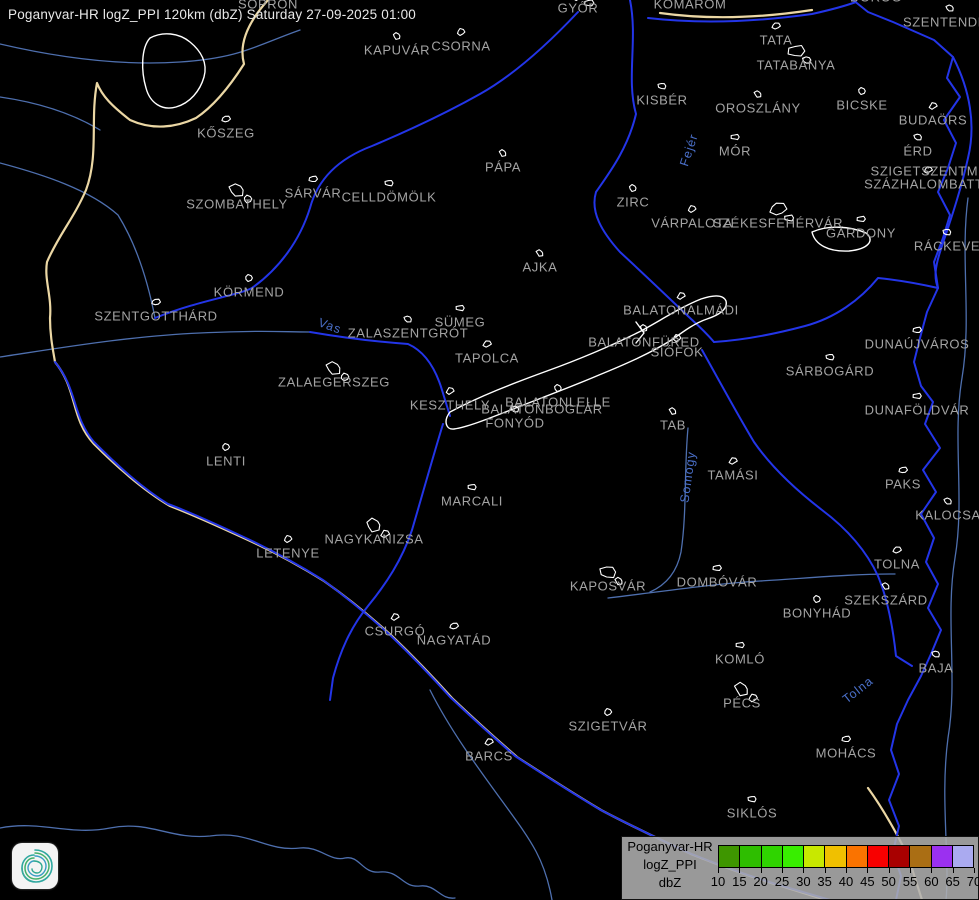 The height and width of the screenshot is (900, 979). Describe the element at coordinates (752, 799) in the screenshot. I see `town-outline-siklos` at that location.